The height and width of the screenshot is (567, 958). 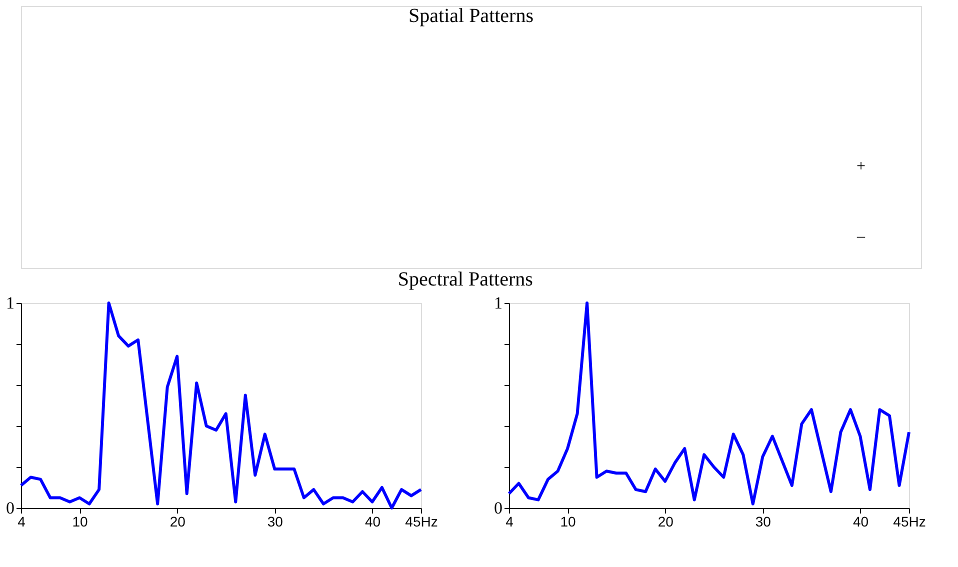 I want to click on text: Spectral Patterns, so click(x=466, y=279).